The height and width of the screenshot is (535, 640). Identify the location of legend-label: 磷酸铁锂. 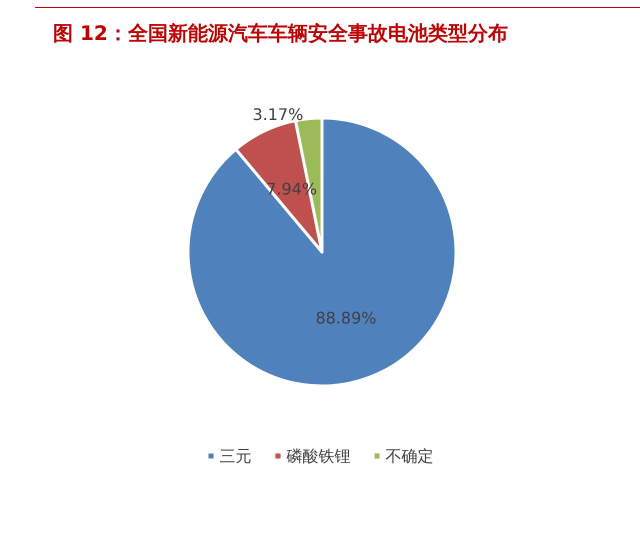
(318, 456).